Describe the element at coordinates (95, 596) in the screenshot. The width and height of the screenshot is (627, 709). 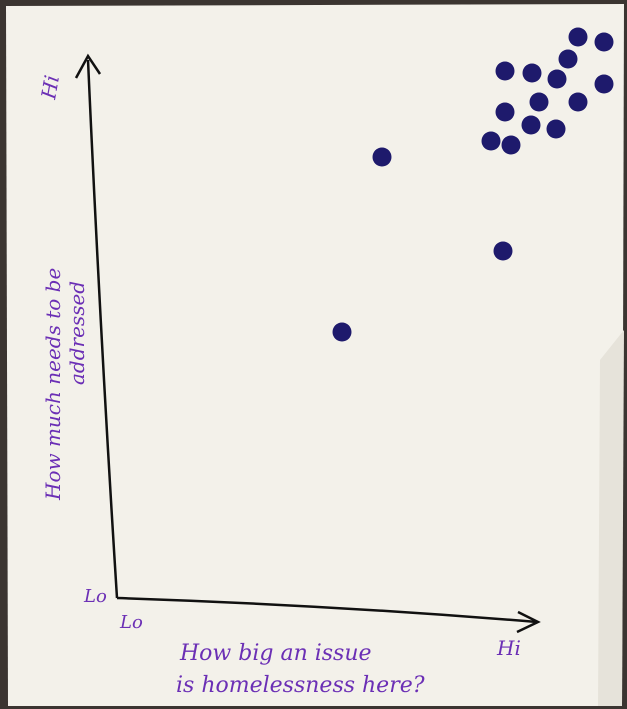
I see `y-low-label: Lo` at that location.